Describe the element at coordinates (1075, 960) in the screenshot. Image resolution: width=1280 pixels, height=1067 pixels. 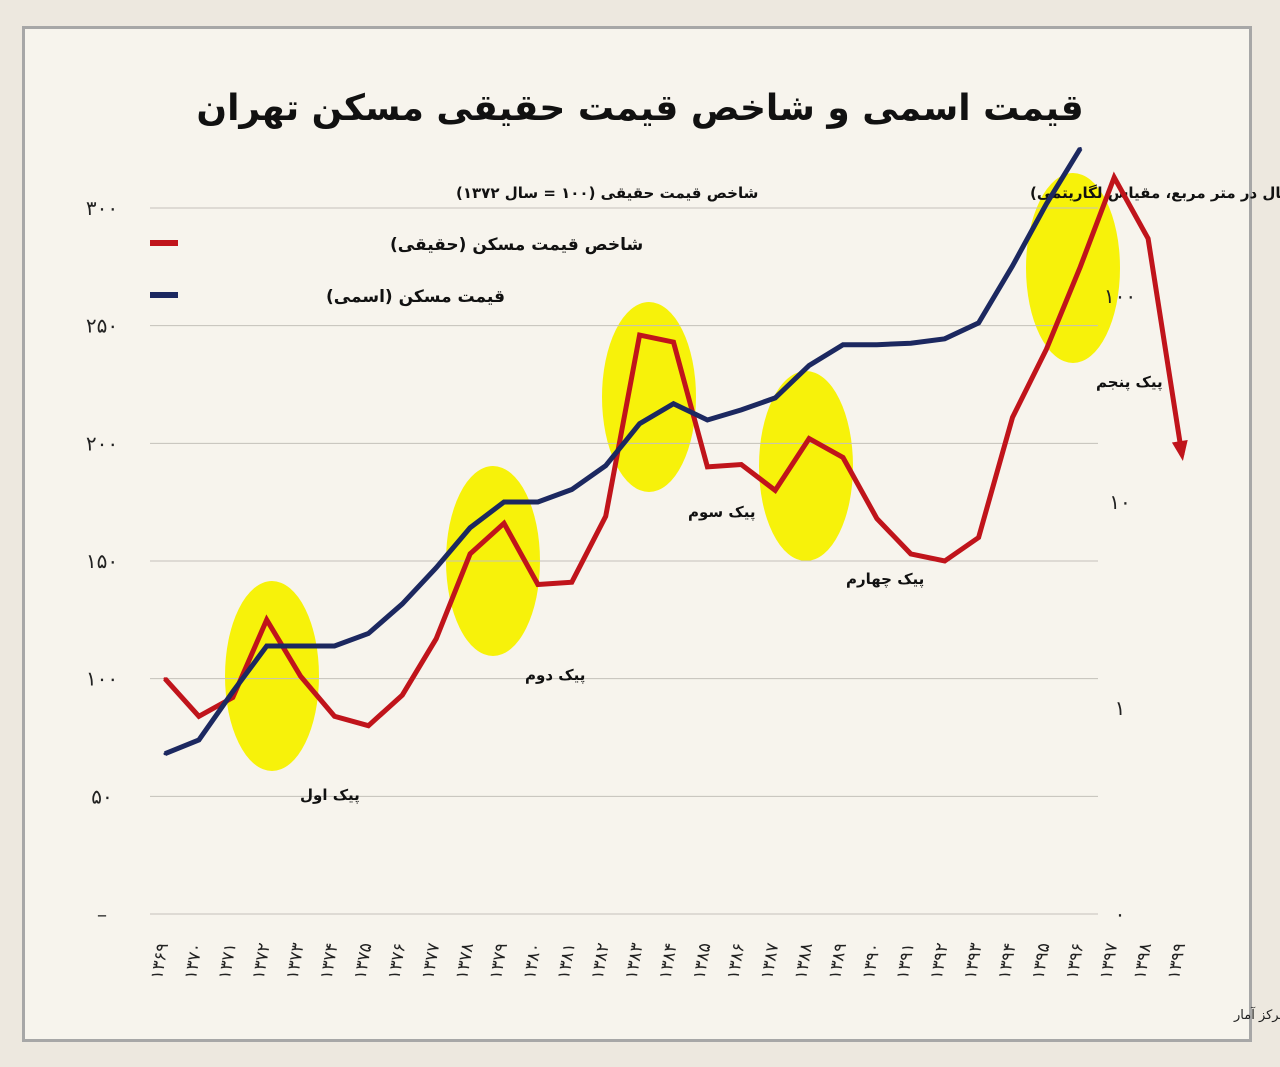
I see `x-tick-label: ۱۳۹۶` at that location.